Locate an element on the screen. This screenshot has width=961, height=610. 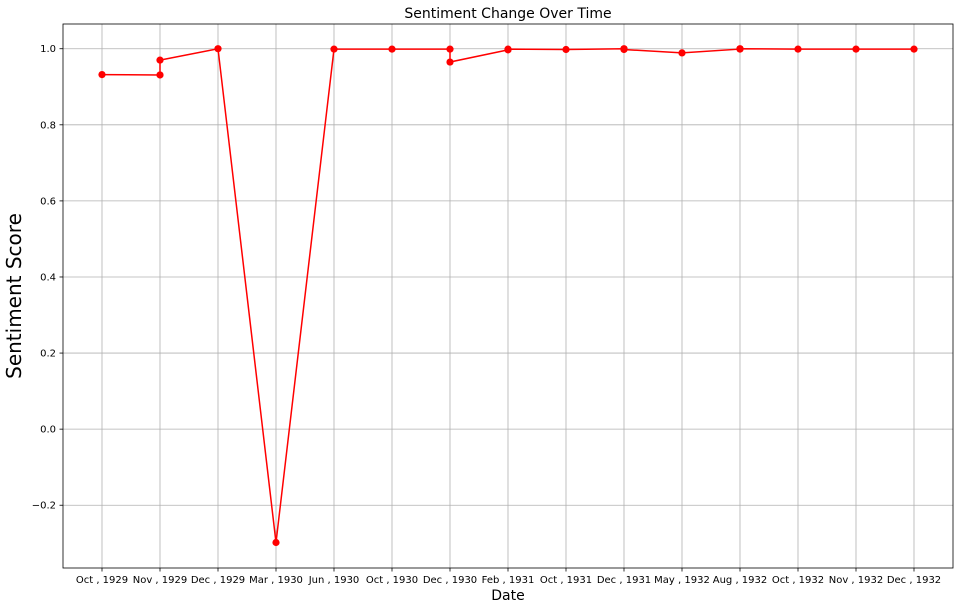
y-axis-ticks: −0.2 0.0 0.2 0.4 0.6 0.8 1.0 is located at coordinates (47, 278).